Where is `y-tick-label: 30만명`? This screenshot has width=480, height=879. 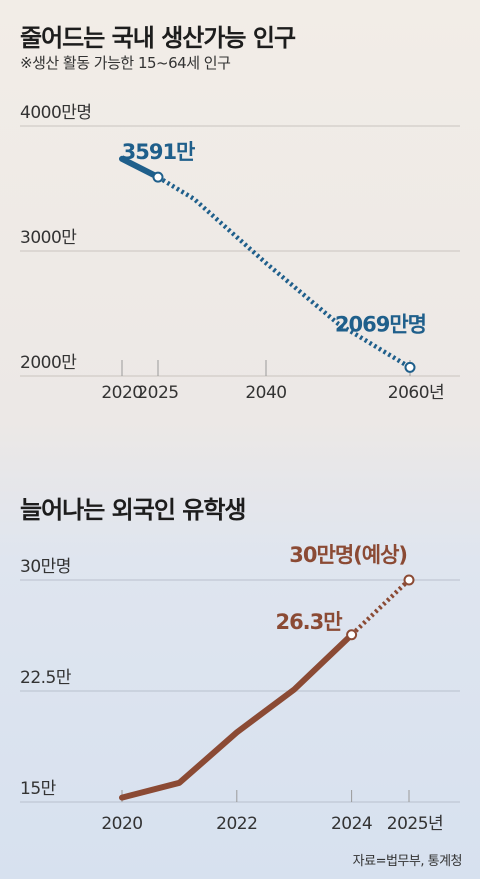 y-tick-label: 30만명 is located at coordinates (45, 567).